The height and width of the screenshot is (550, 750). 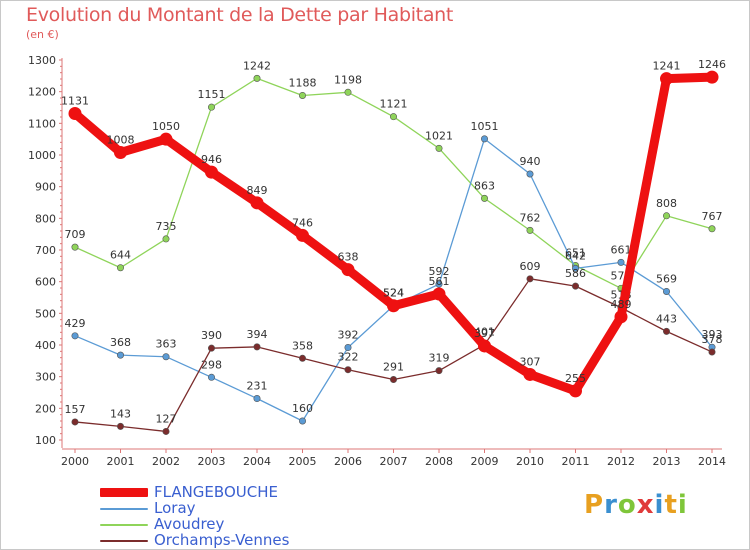 What do you see at coordinates (348, 79) in the screenshot?
I see `data-label-avoudrey: 1198` at bounding box center [348, 79].